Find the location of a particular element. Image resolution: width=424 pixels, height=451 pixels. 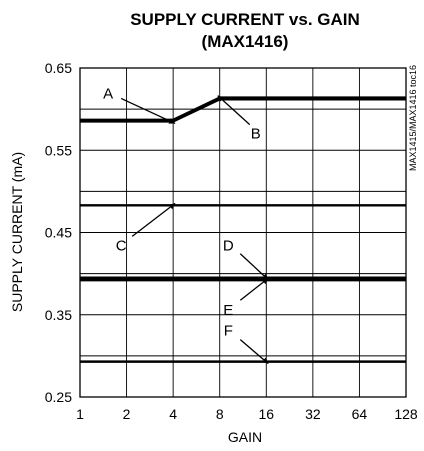

y-tick-label: 0.25 is located at coordinates (58, 397).